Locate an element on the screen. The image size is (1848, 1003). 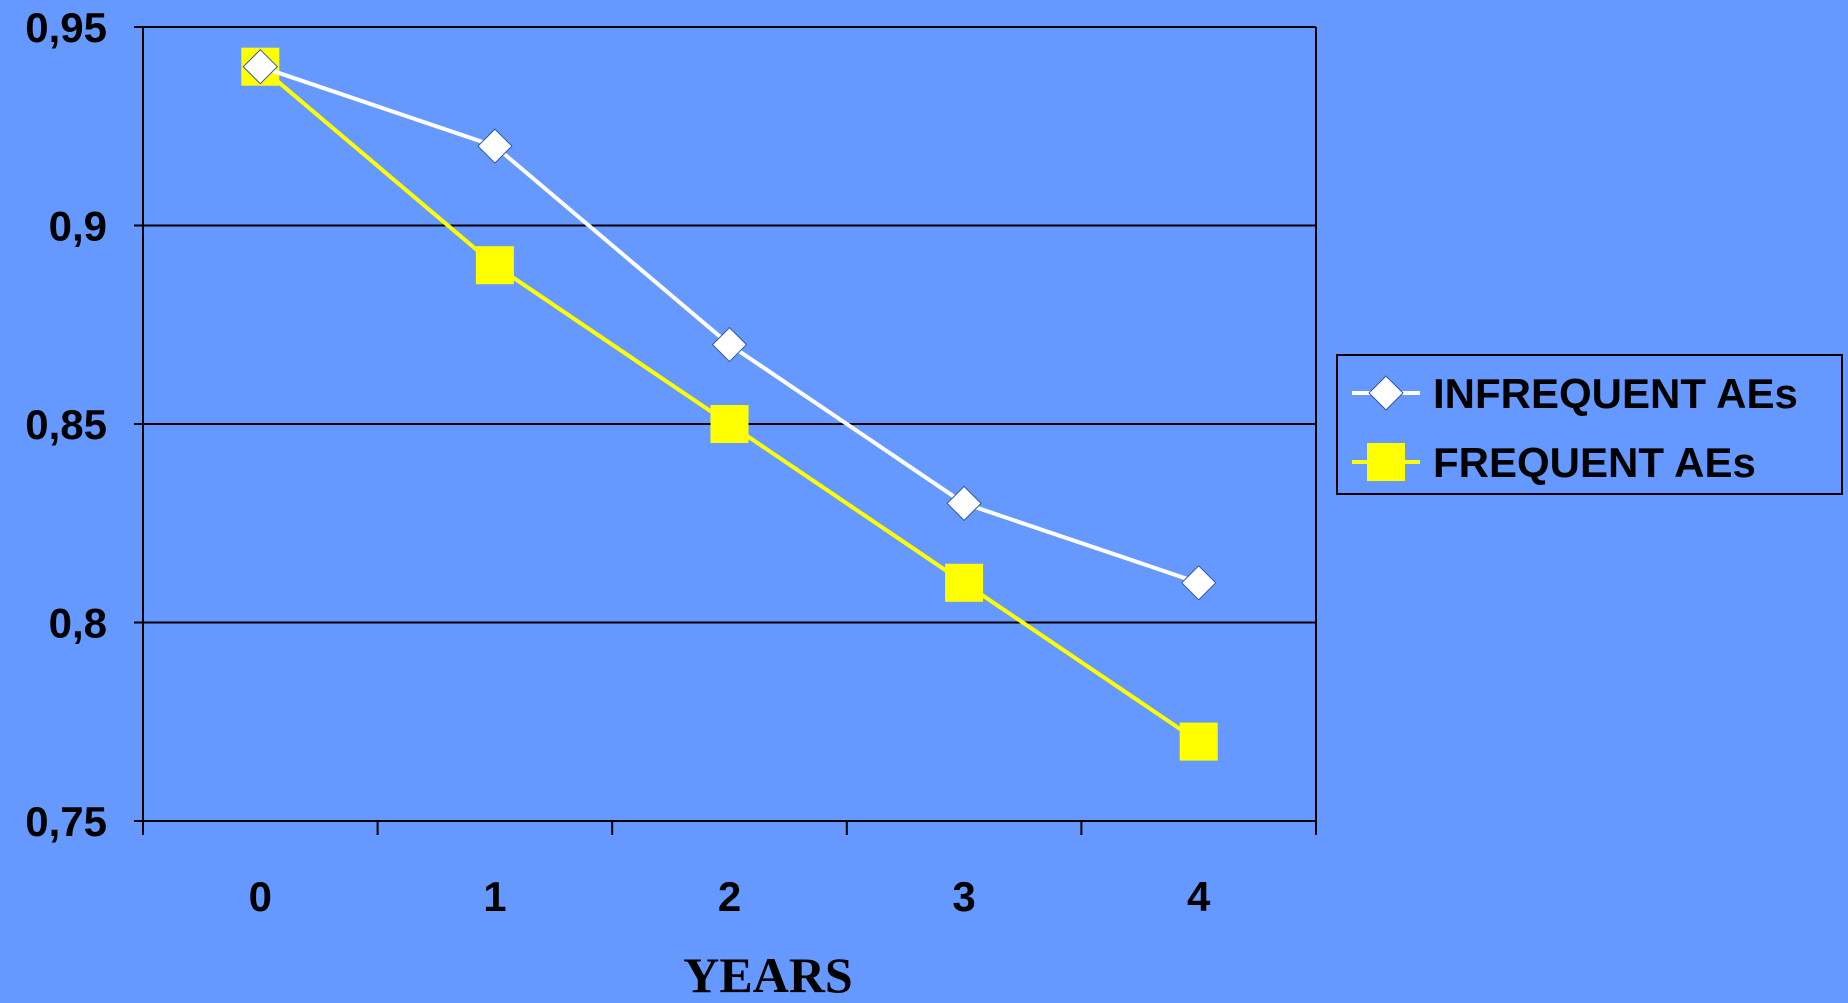
legend-item: INFREQUENT AEs is located at coordinates (1575, 393).